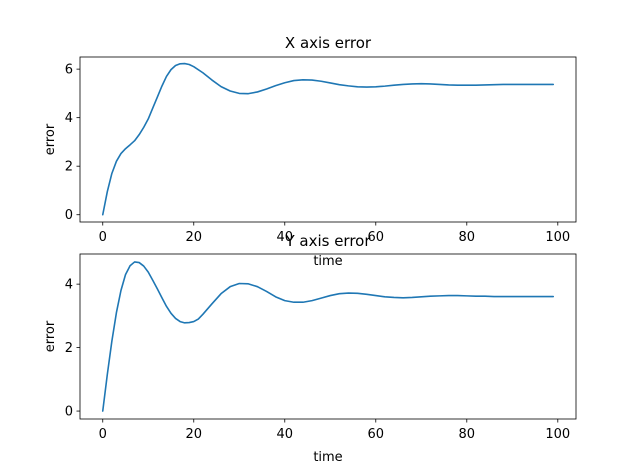 The width and height of the screenshot is (640, 473). What do you see at coordinates (69, 70) in the screenshot?
I see `y-tick-label: 6` at bounding box center [69, 70].